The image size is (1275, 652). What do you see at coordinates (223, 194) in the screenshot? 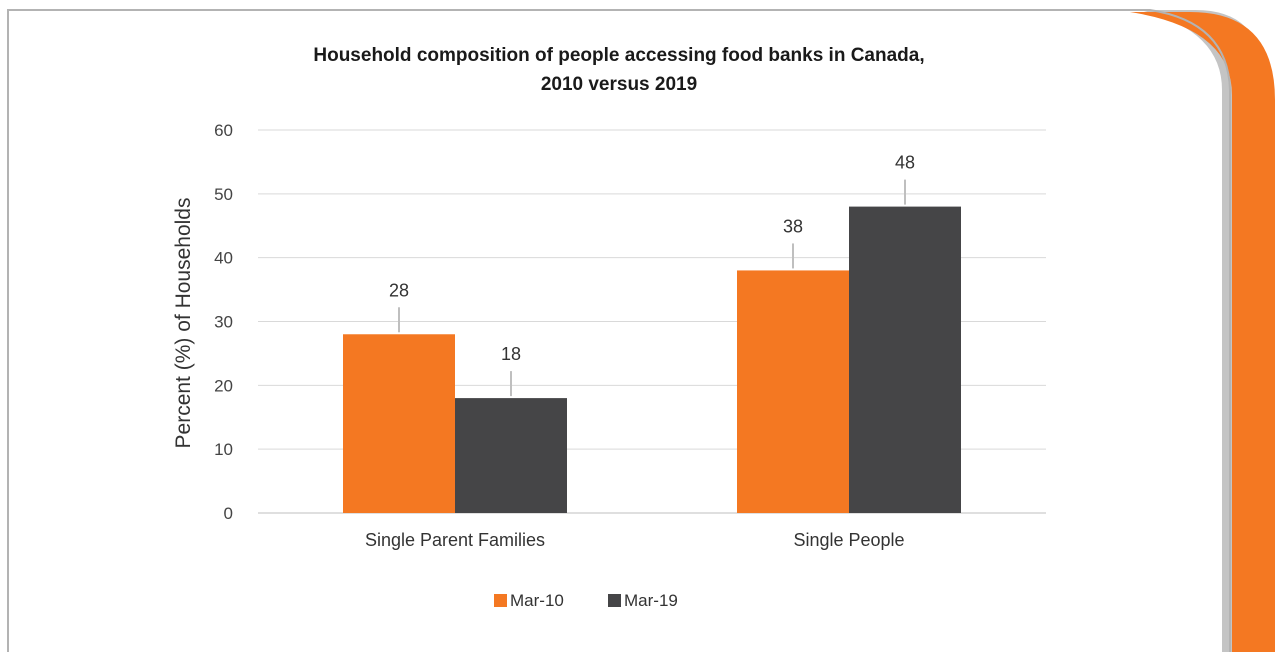
I see `y-tick-label: 50` at bounding box center [223, 194].